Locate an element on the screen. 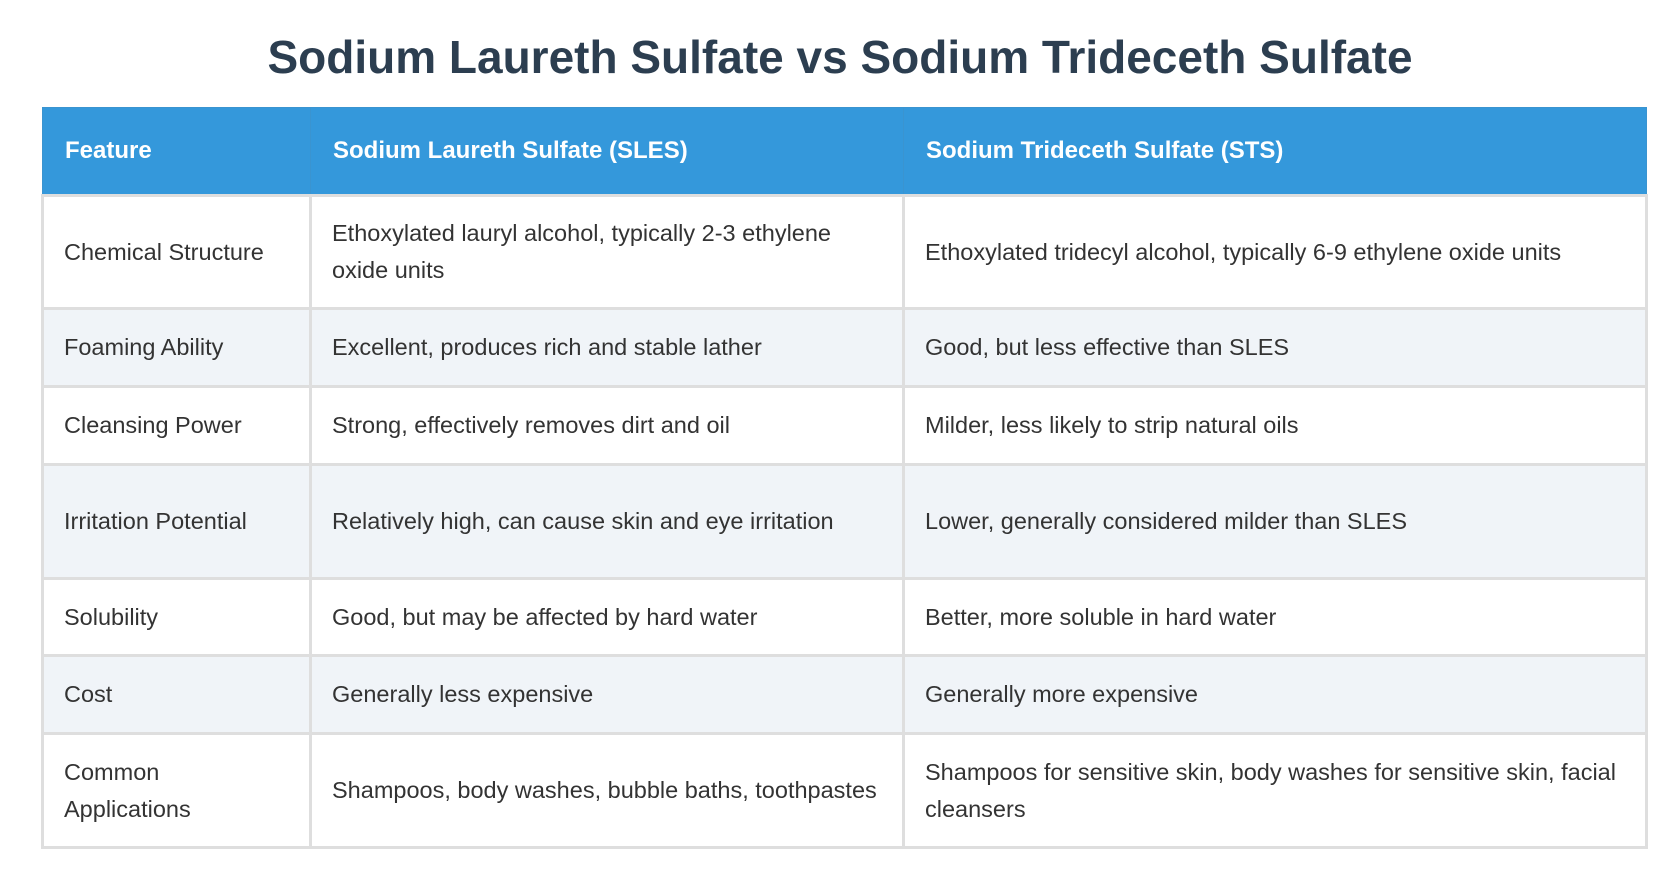  feature-cell: Irritation Potential is located at coordinates (176, 521).